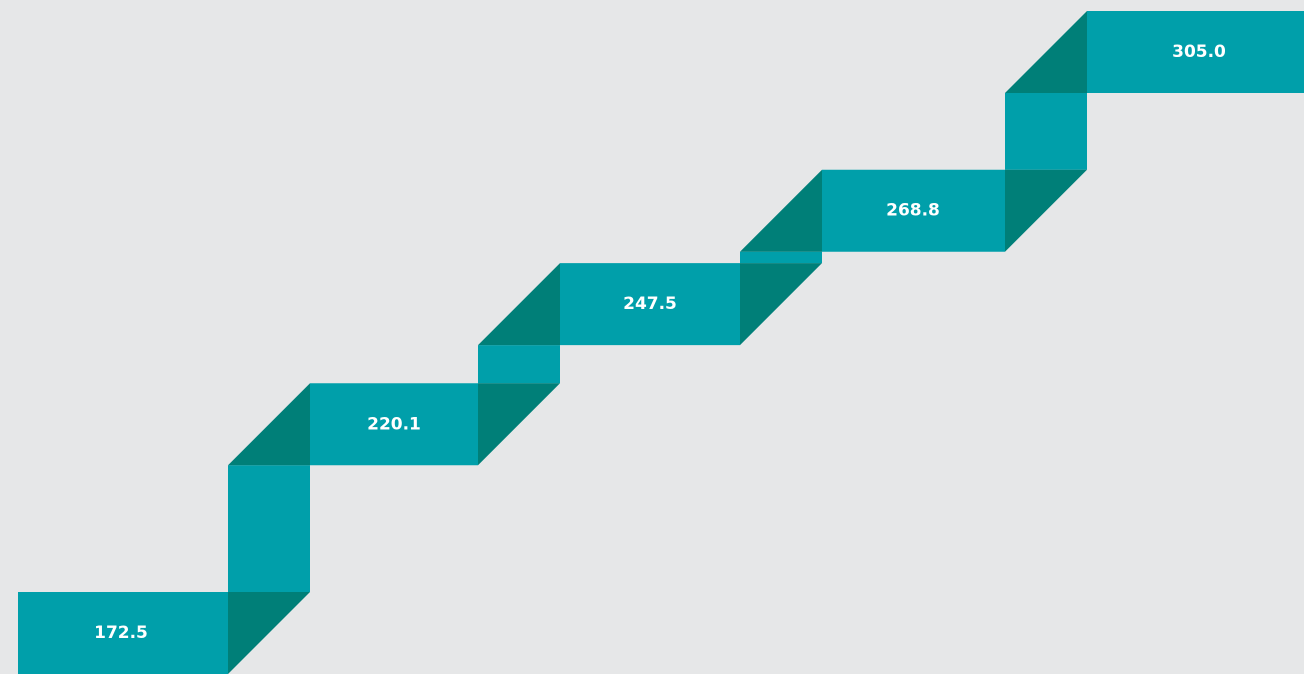 This screenshot has height=674, width=1304. What do you see at coordinates (1199, 52) in the screenshot?
I see `value-label: 305.0` at bounding box center [1199, 52].